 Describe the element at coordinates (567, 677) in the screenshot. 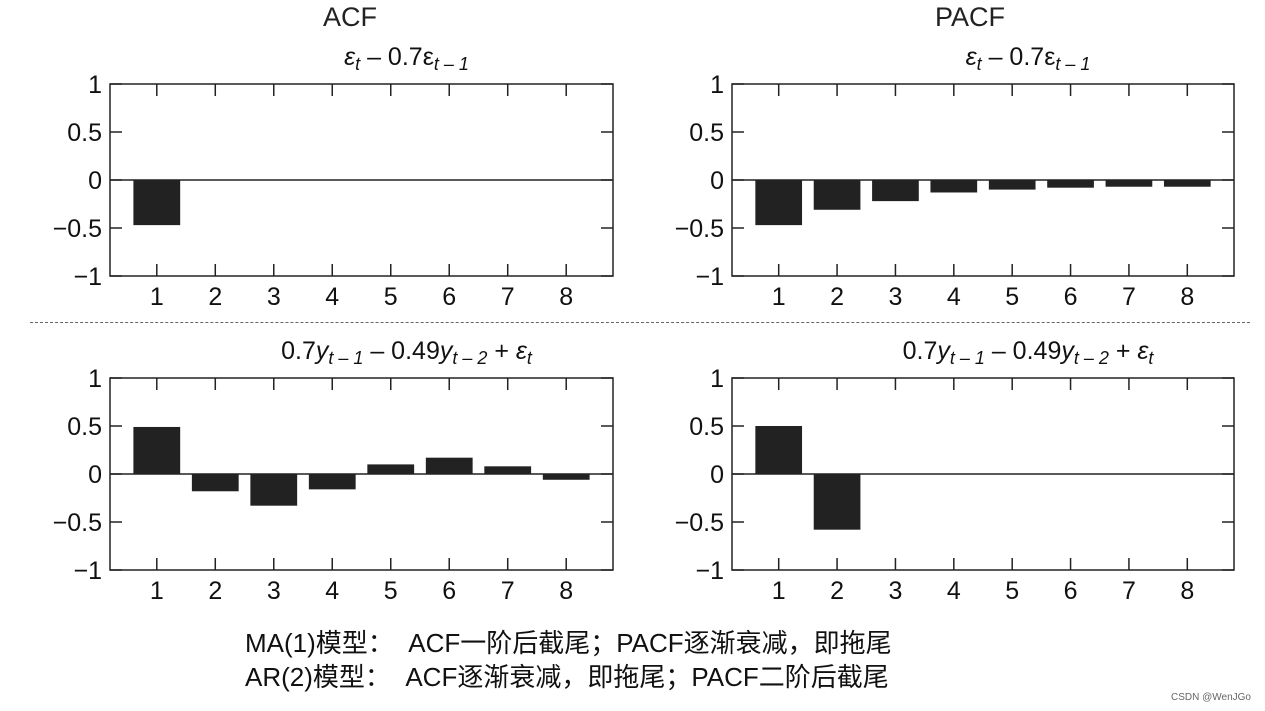

I see `note-ar2: AR(2)模型： ACF逐渐衰减，即拖尾；PACF二阶后截尾` at that location.